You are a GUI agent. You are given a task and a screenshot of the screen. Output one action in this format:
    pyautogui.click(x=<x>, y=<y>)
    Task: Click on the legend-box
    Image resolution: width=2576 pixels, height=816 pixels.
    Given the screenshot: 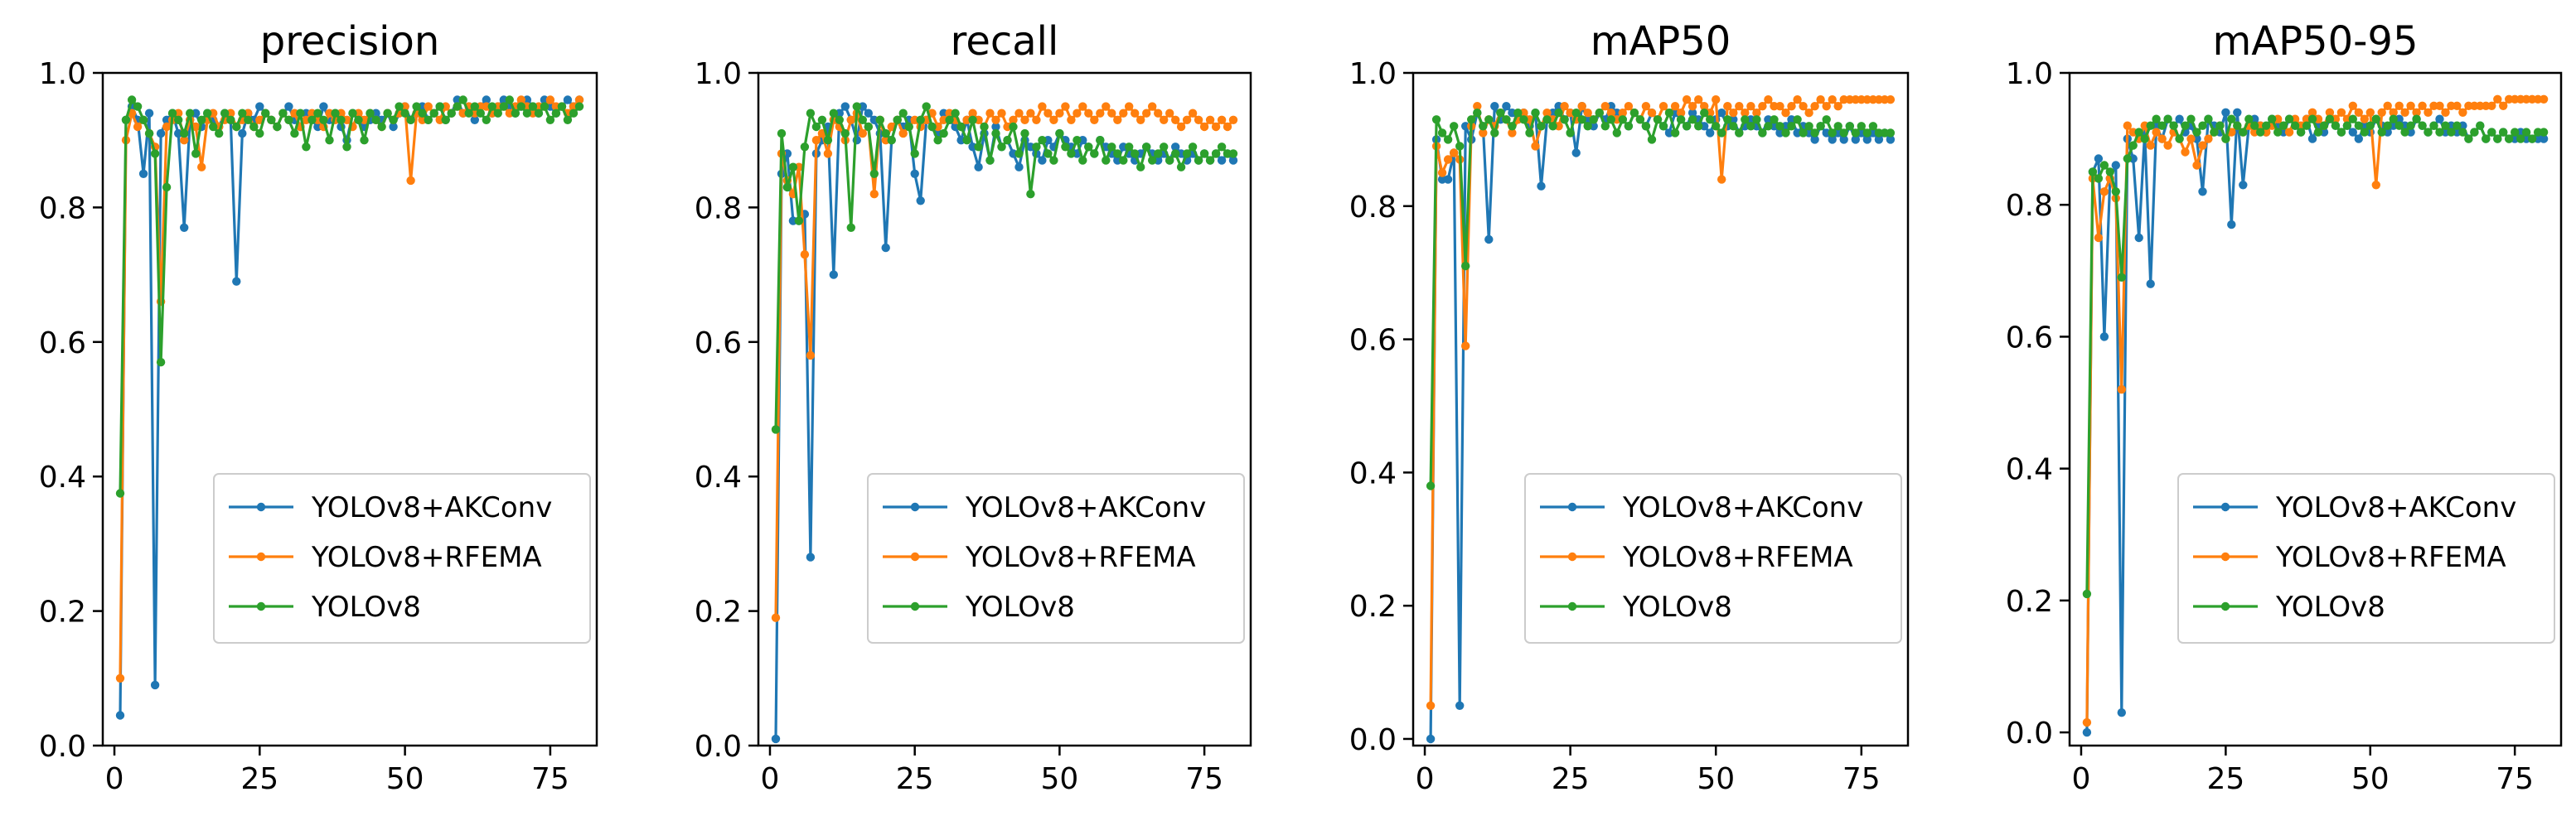 What is the action you would take?
    pyautogui.click(x=1056, y=558)
    